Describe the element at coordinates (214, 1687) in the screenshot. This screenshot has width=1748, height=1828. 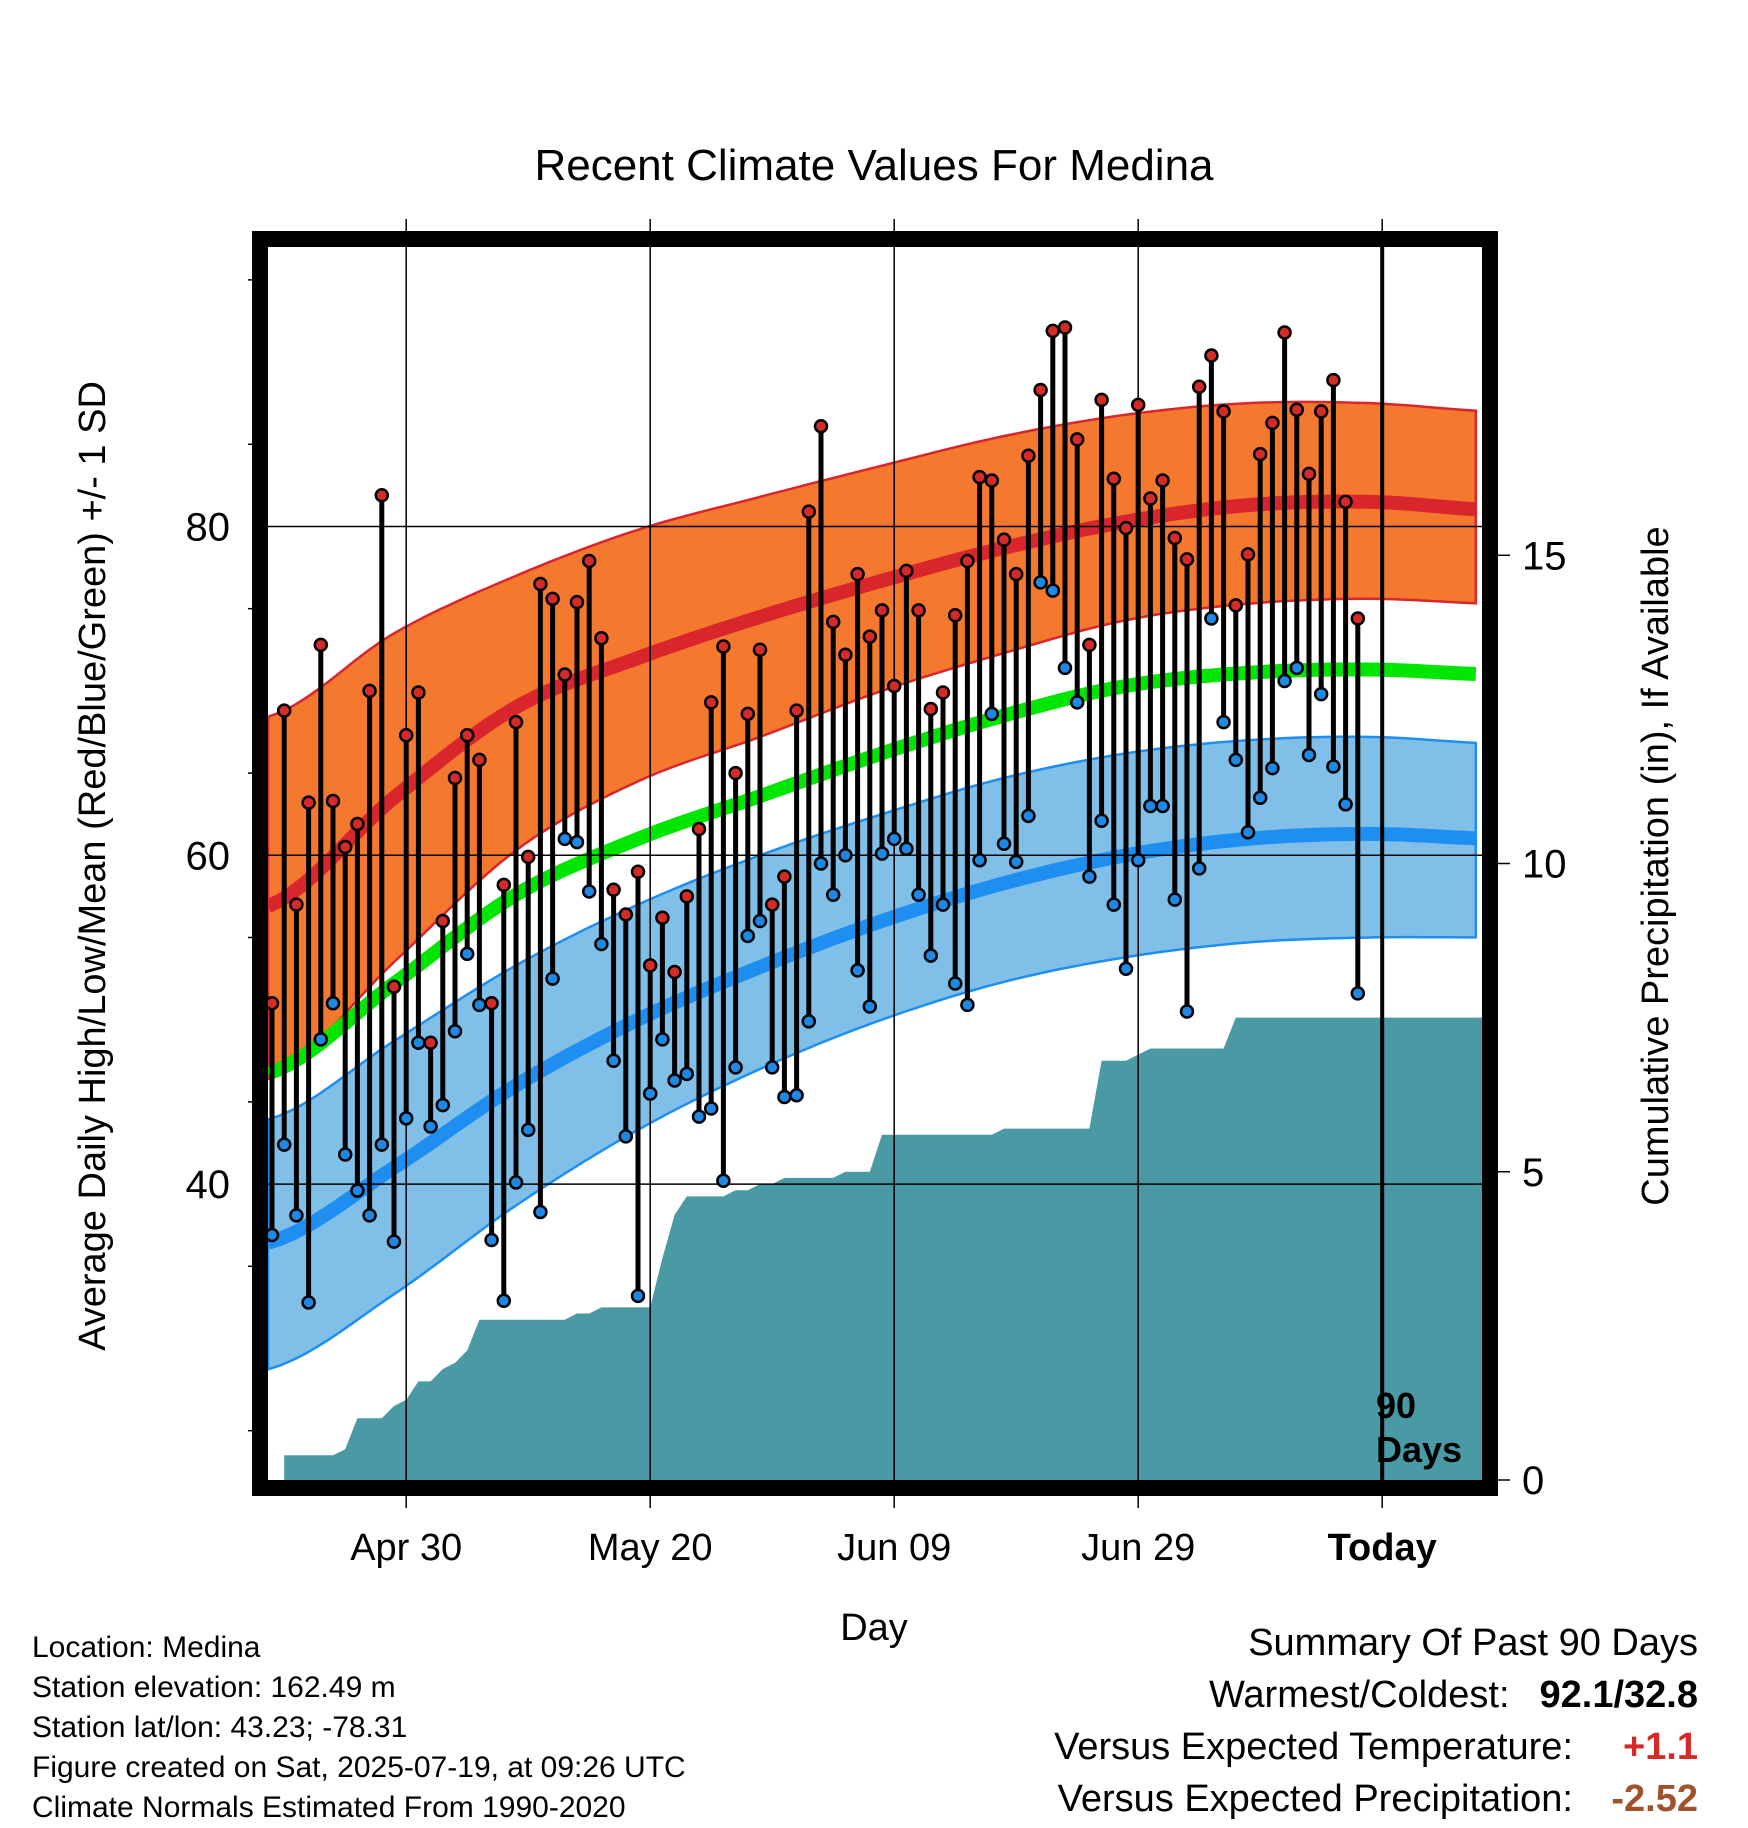
I see `info-elevation: Station elevation: 162.49 m` at that location.